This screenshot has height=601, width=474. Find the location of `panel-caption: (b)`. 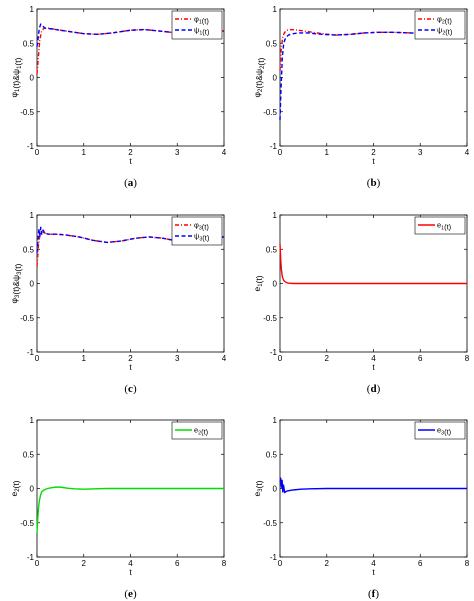

panel-caption: (b) is located at coordinates (374, 183).